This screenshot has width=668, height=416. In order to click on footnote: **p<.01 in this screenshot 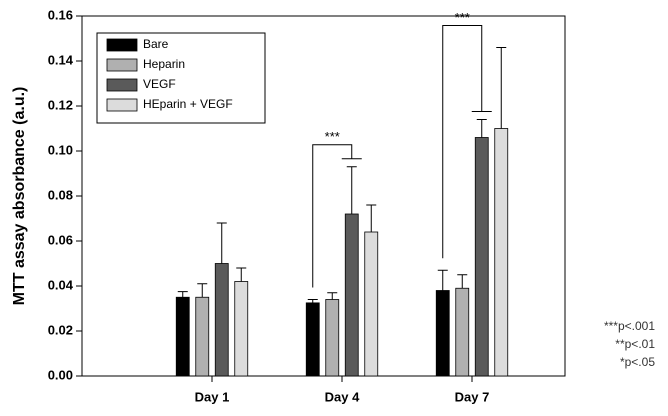, I will do `click(635, 344)`.